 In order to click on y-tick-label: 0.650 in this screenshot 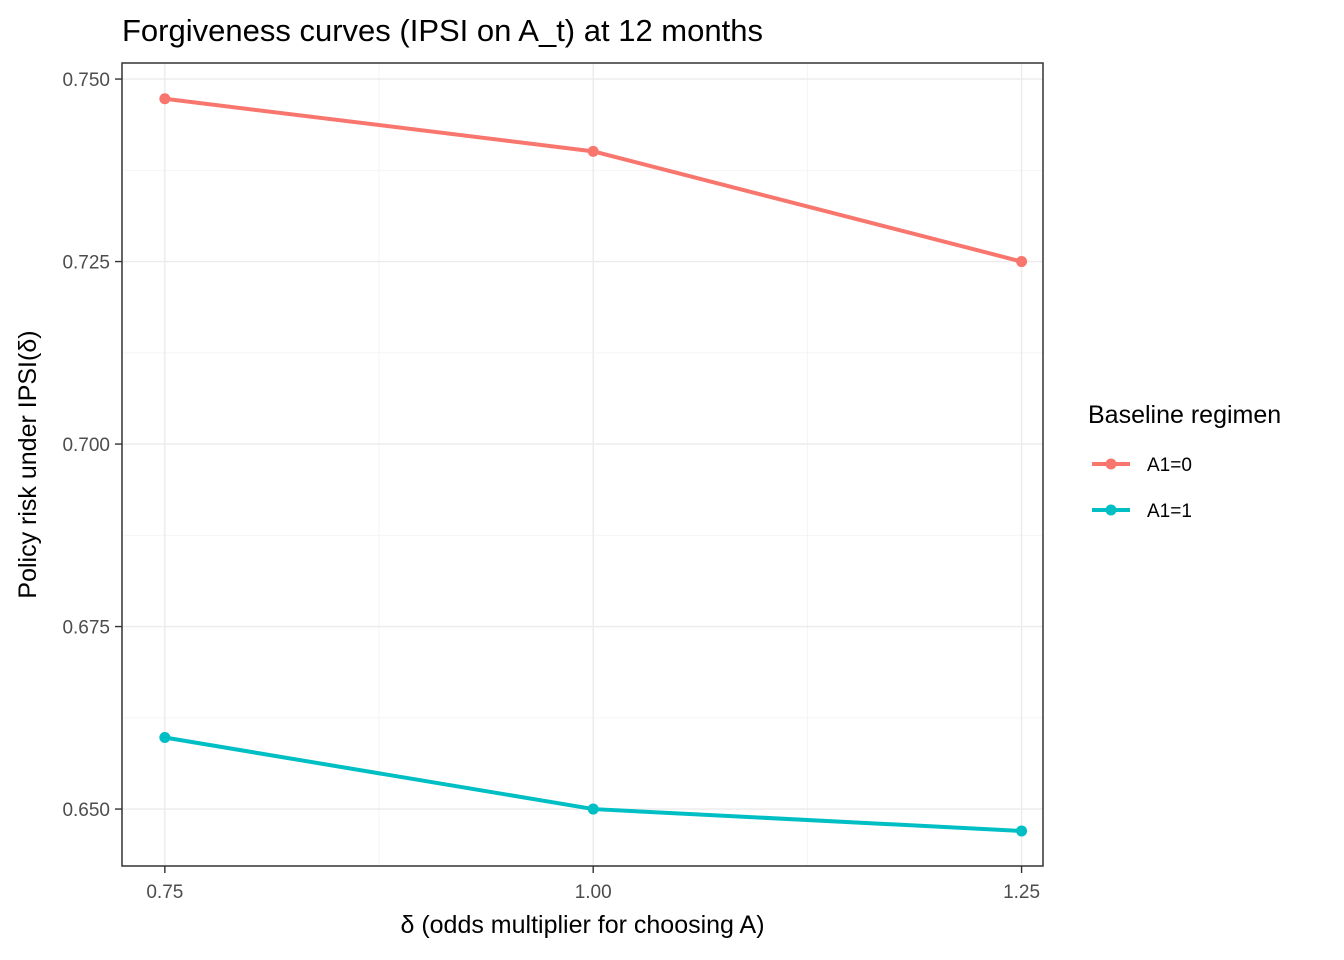, I will do `click(86, 810)`.